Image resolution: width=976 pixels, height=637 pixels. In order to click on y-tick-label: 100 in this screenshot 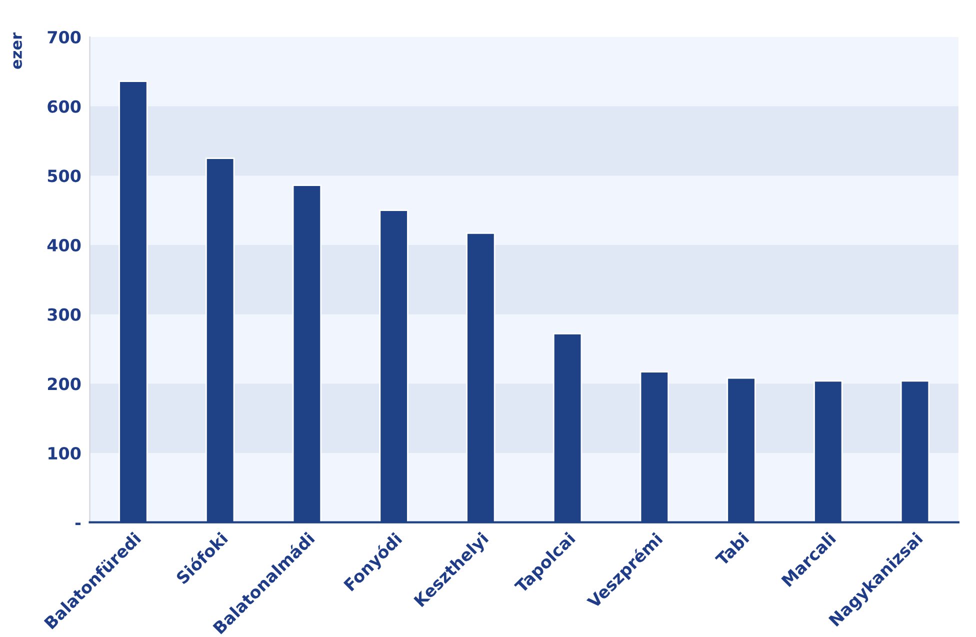, I will do `click(64, 453)`.